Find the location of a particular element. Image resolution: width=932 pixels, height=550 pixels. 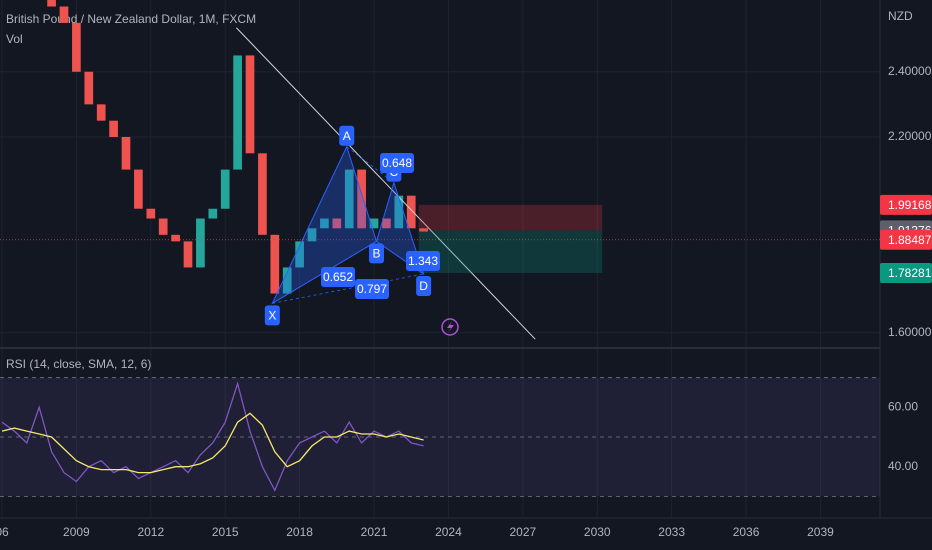

pattern-point-label: D is located at coordinates (423, 286).